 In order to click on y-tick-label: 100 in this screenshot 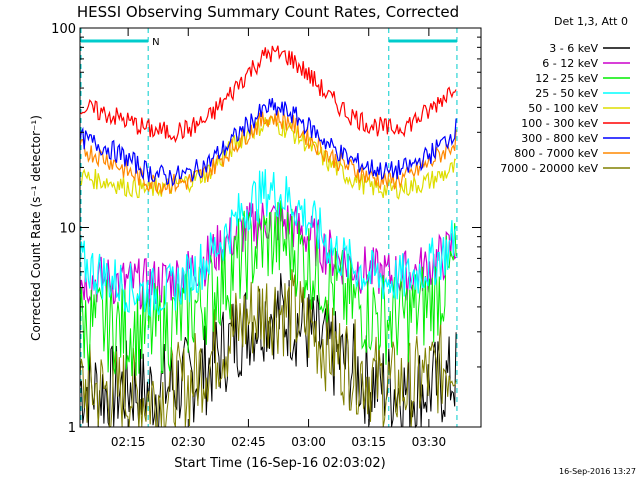, I will do `click(63, 29)`.